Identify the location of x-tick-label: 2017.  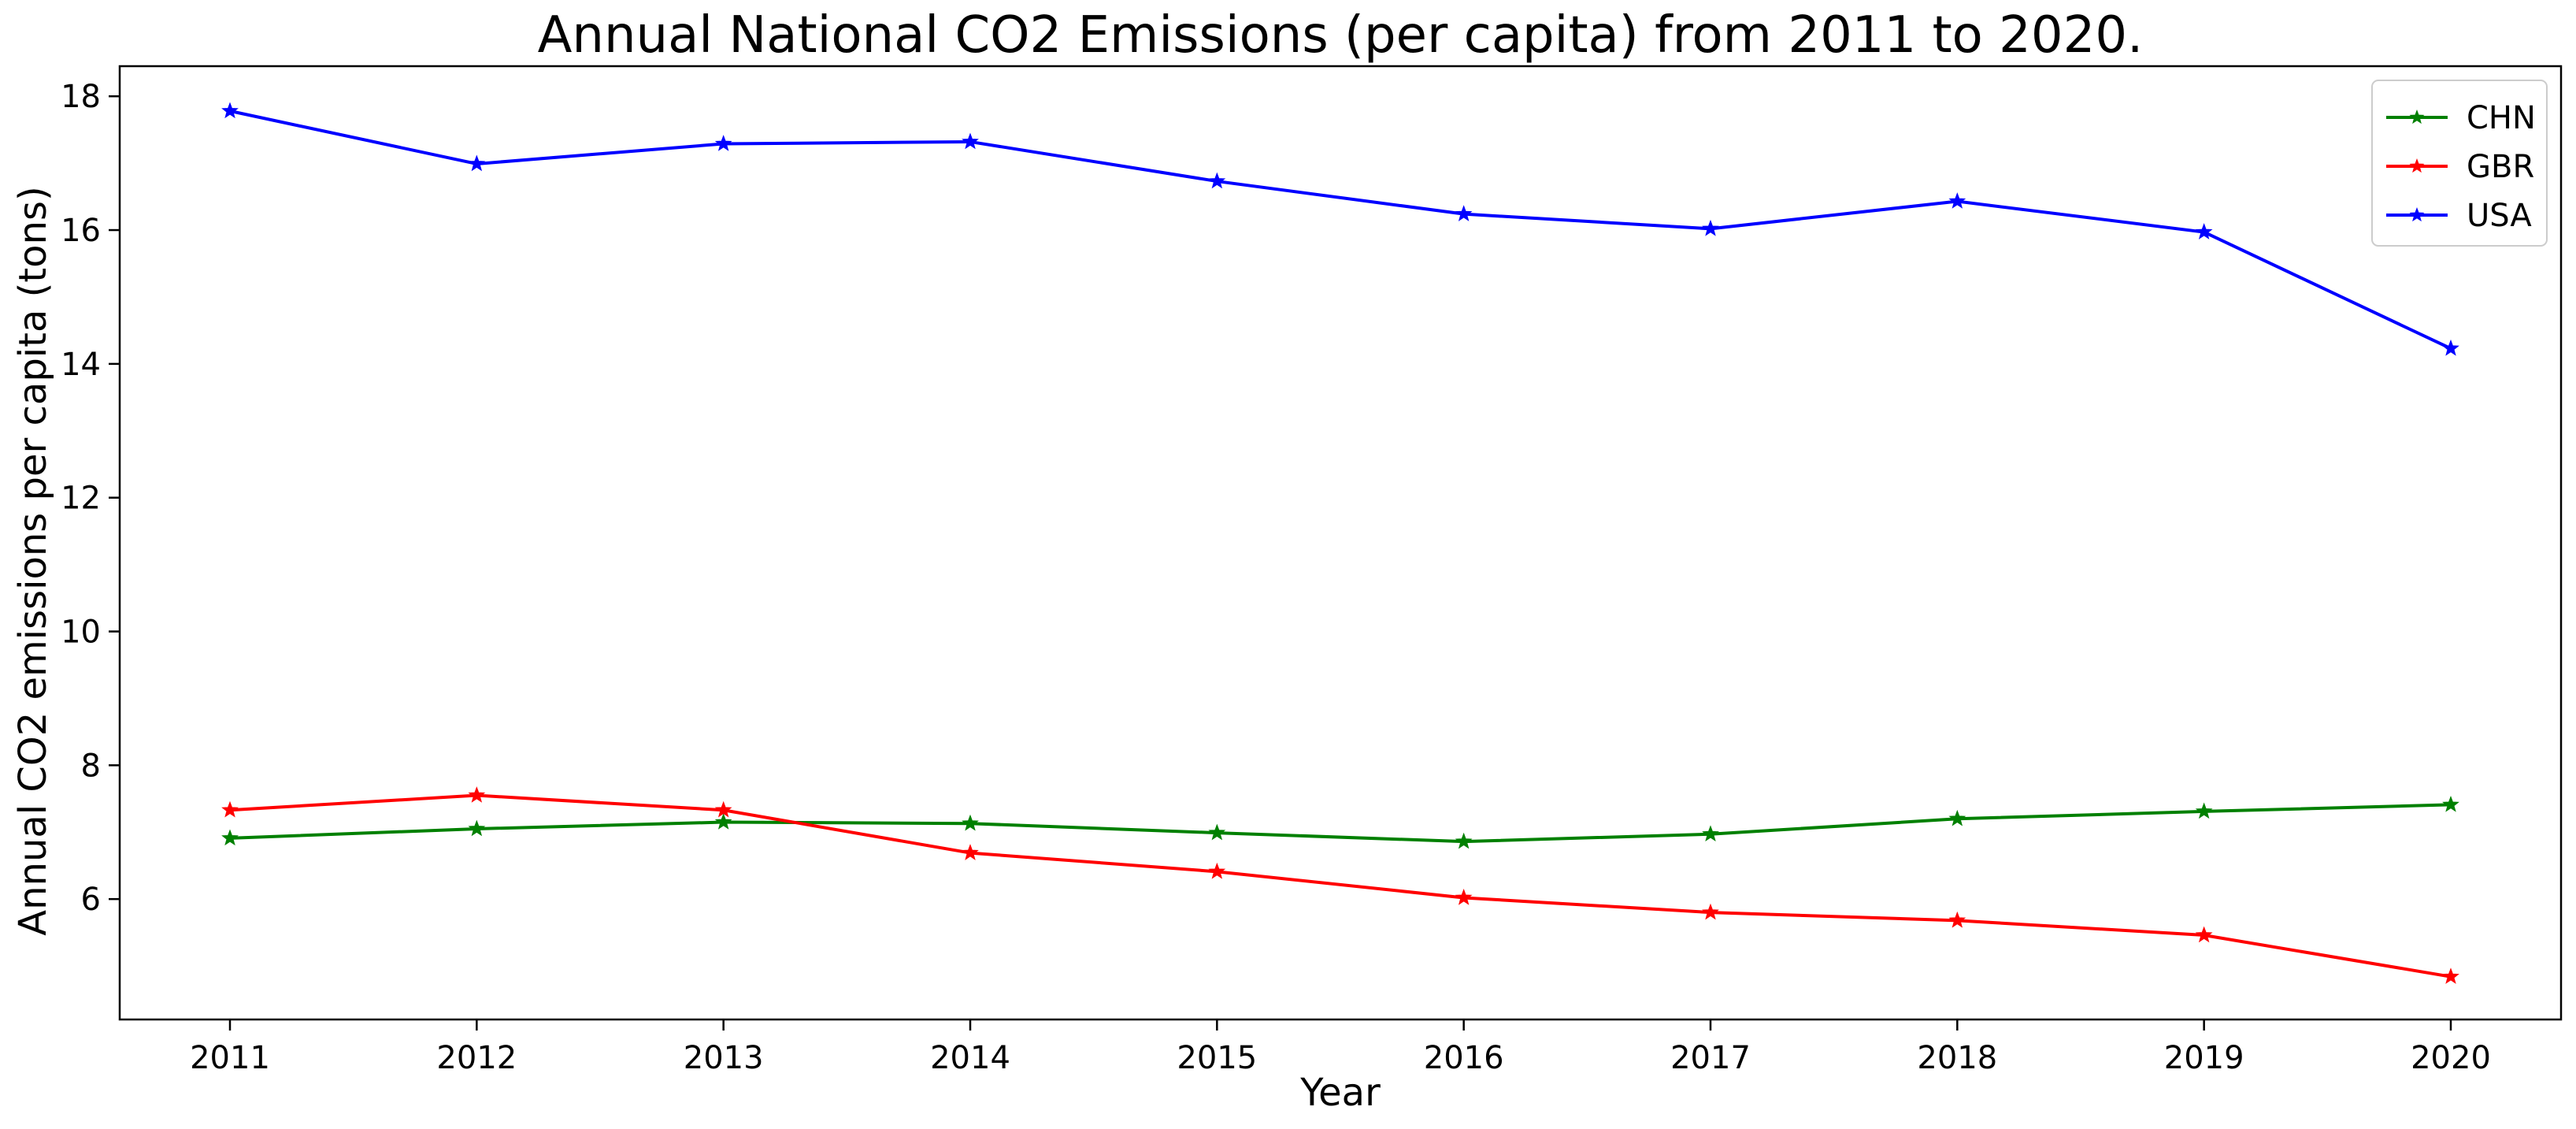
(1710, 1058).